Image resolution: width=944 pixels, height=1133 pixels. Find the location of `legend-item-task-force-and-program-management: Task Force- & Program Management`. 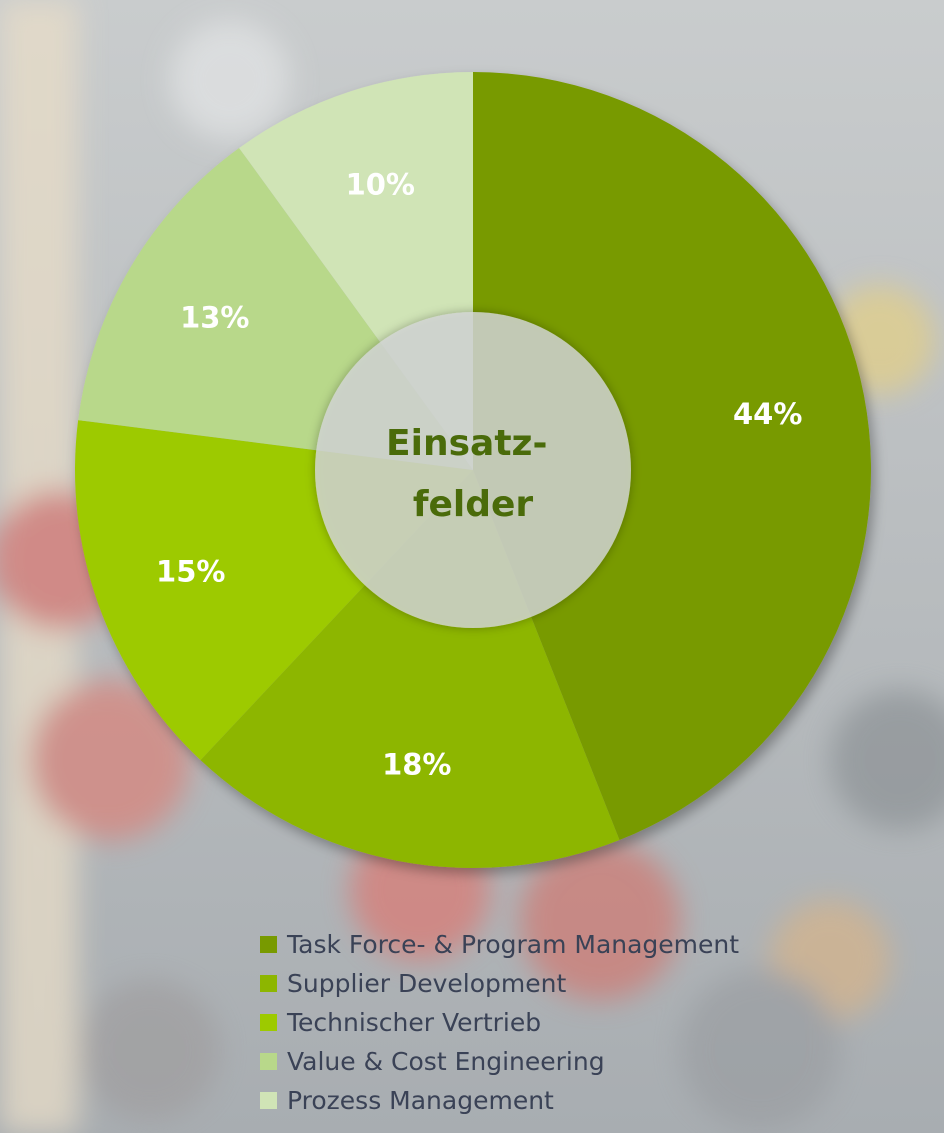

legend-item-task-force-and-program-management: Task Force- & Program Management is located at coordinates (499, 944).